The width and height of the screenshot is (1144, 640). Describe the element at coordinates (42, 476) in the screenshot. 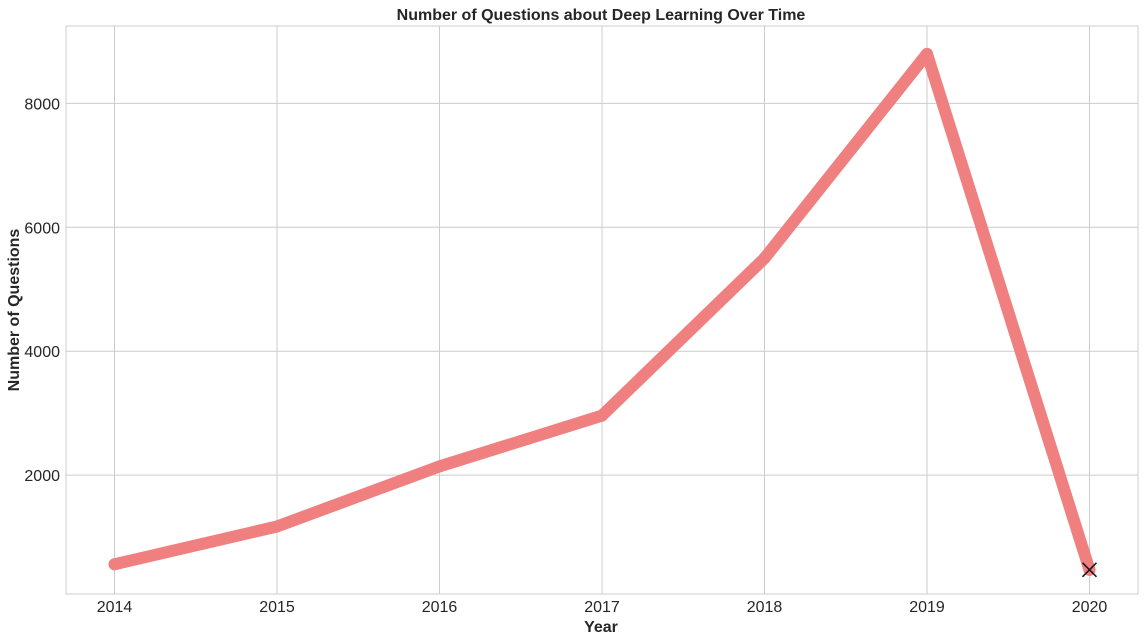

I see `y-tick-label: 2000` at that location.